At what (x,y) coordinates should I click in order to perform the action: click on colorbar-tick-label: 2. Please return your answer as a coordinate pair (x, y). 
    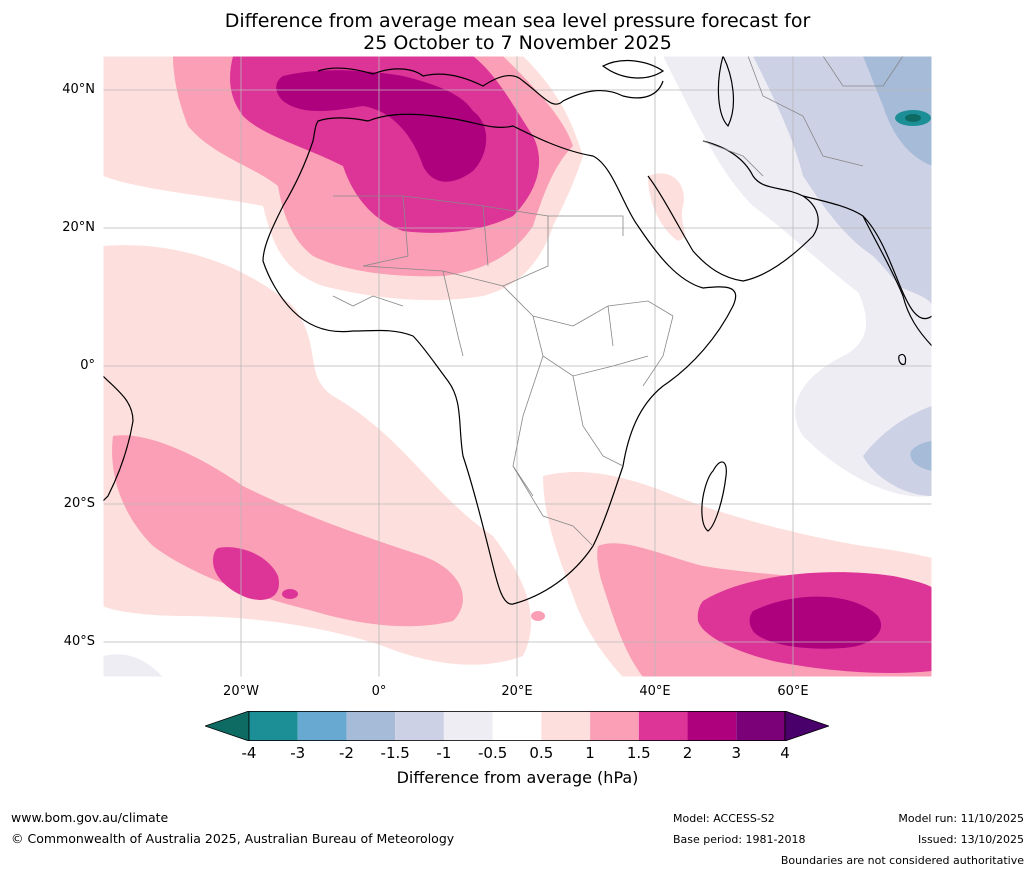
    Looking at the image, I should click on (687, 753).